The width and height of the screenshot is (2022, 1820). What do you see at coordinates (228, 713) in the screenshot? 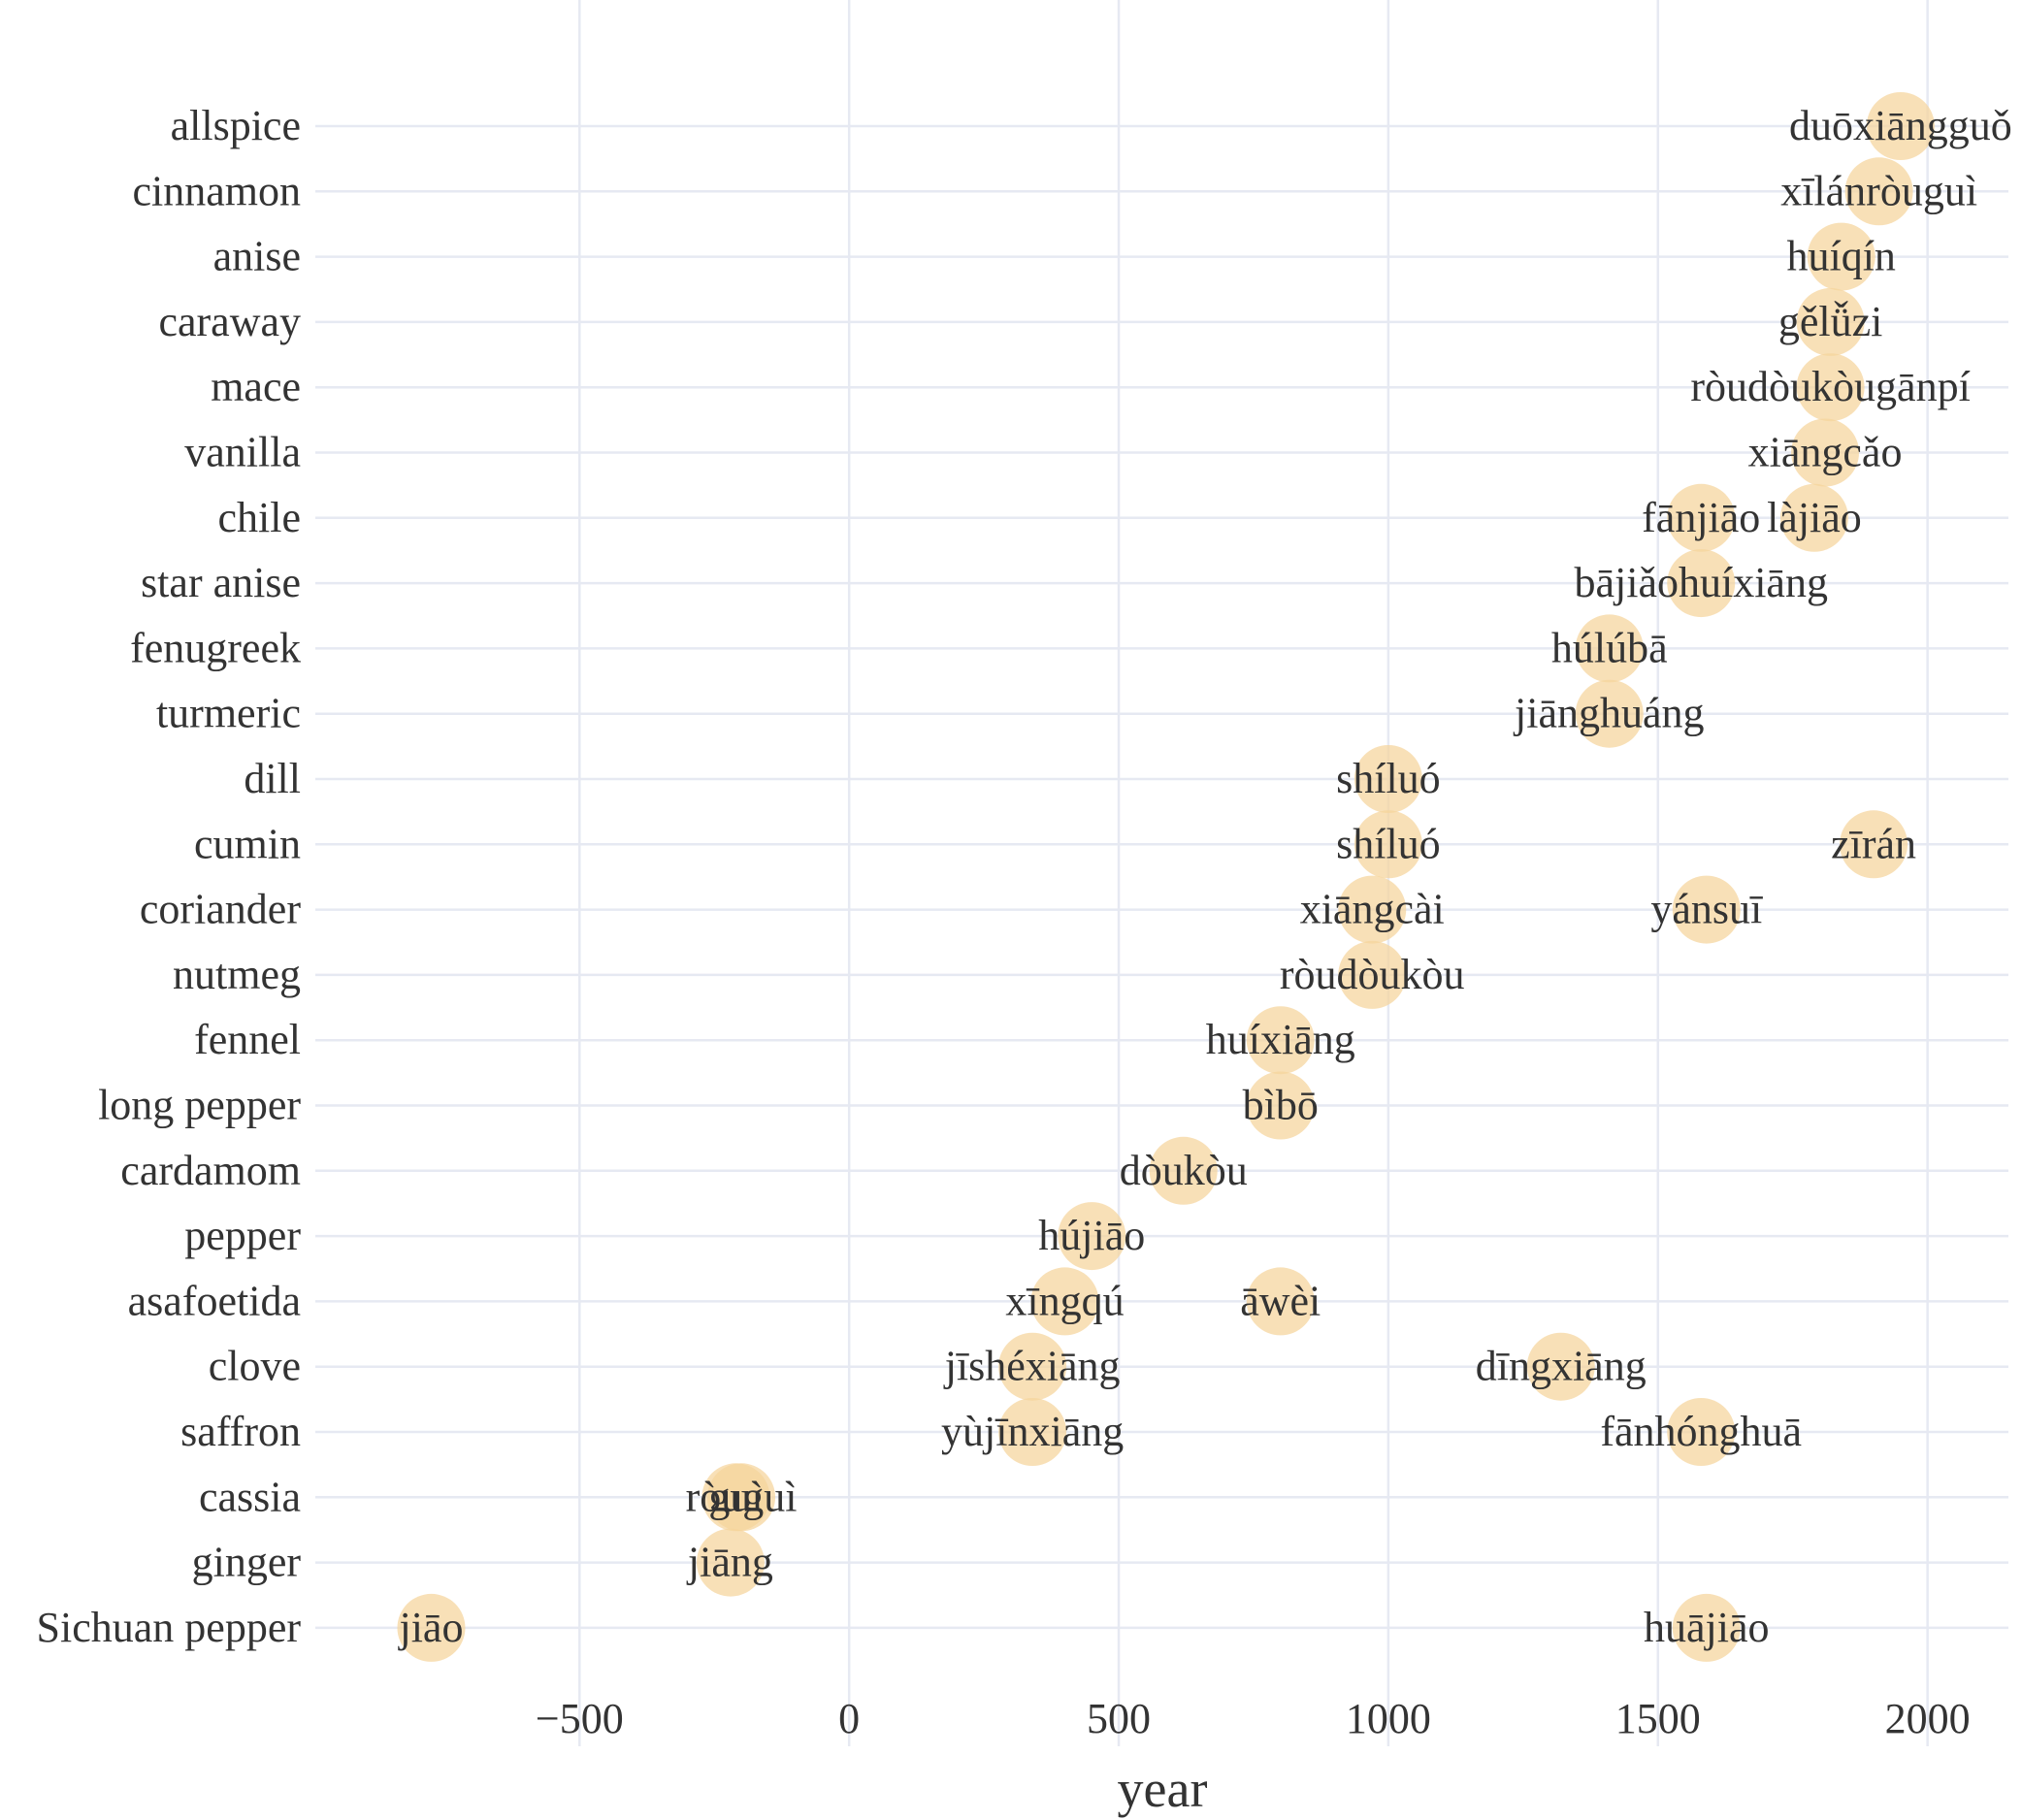
I see `y-tick-label: turmeric` at bounding box center [228, 713].